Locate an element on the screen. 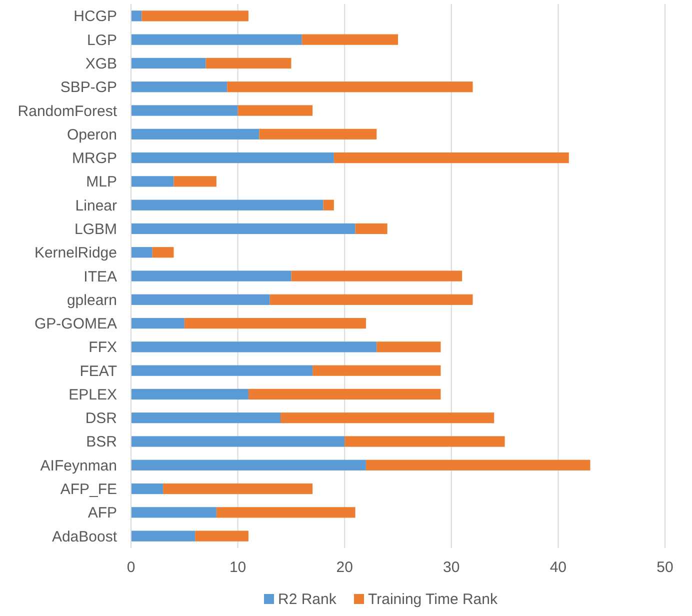 The image size is (692, 616). y-tick-label: XGB is located at coordinates (101, 63).